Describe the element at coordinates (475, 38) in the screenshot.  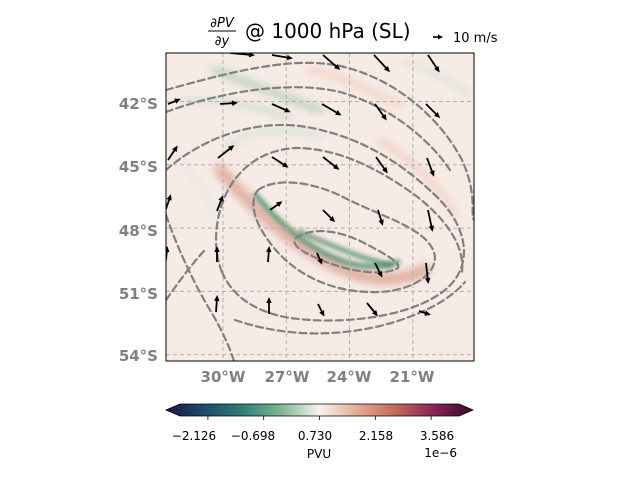
I see `quiver-key-label: 10 m/s` at that location.